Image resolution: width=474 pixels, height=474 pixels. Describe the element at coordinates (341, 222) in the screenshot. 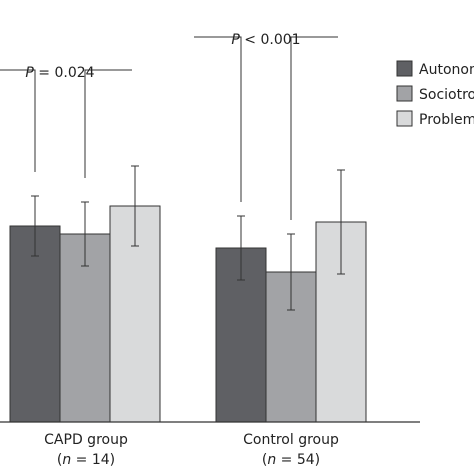

I see `error-bar-problem-control-group` at that location.